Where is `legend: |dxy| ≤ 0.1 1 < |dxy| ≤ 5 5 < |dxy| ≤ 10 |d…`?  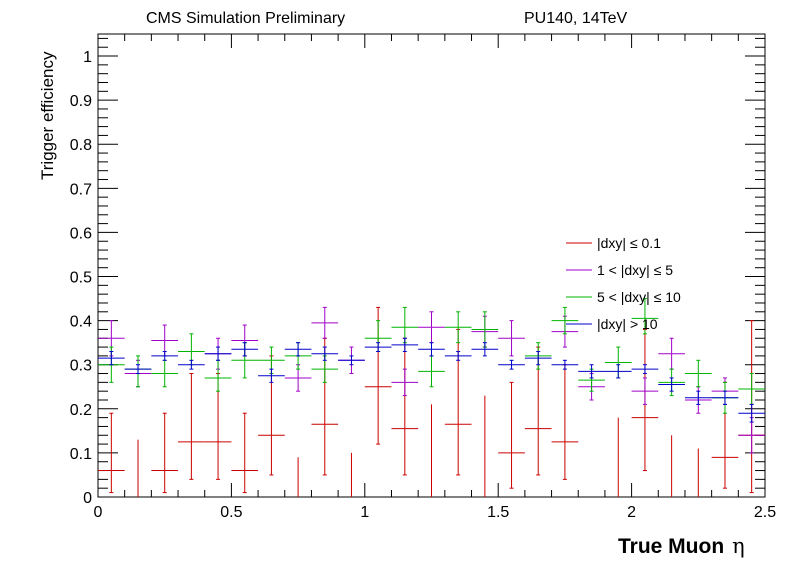 legend: |dxy| ≤ 0.1 1 < |dxy| ≤ 5 5 < |dxy| ≤ 10 |d… is located at coordinates (623, 283).